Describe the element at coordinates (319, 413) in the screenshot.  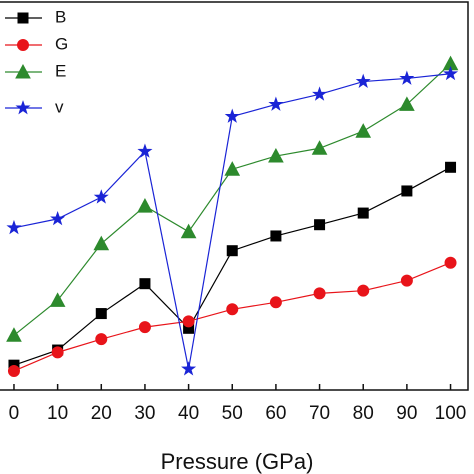
I see `x-tick-label: 70` at that location.